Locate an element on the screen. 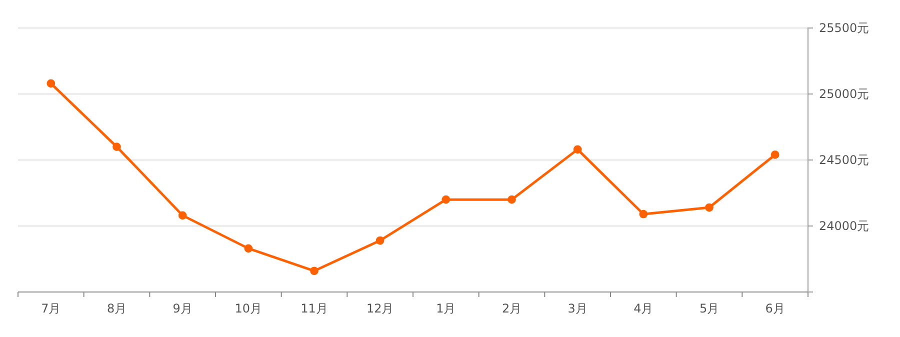  x-tick-label: 11月 is located at coordinates (314, 309).